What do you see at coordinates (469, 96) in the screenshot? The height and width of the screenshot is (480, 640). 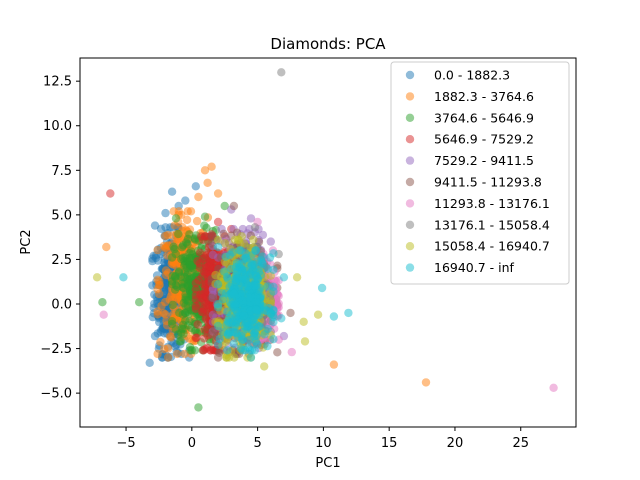 I see `legend-item: 1882.3 - 3764.6` at bounding box center [469, 96].